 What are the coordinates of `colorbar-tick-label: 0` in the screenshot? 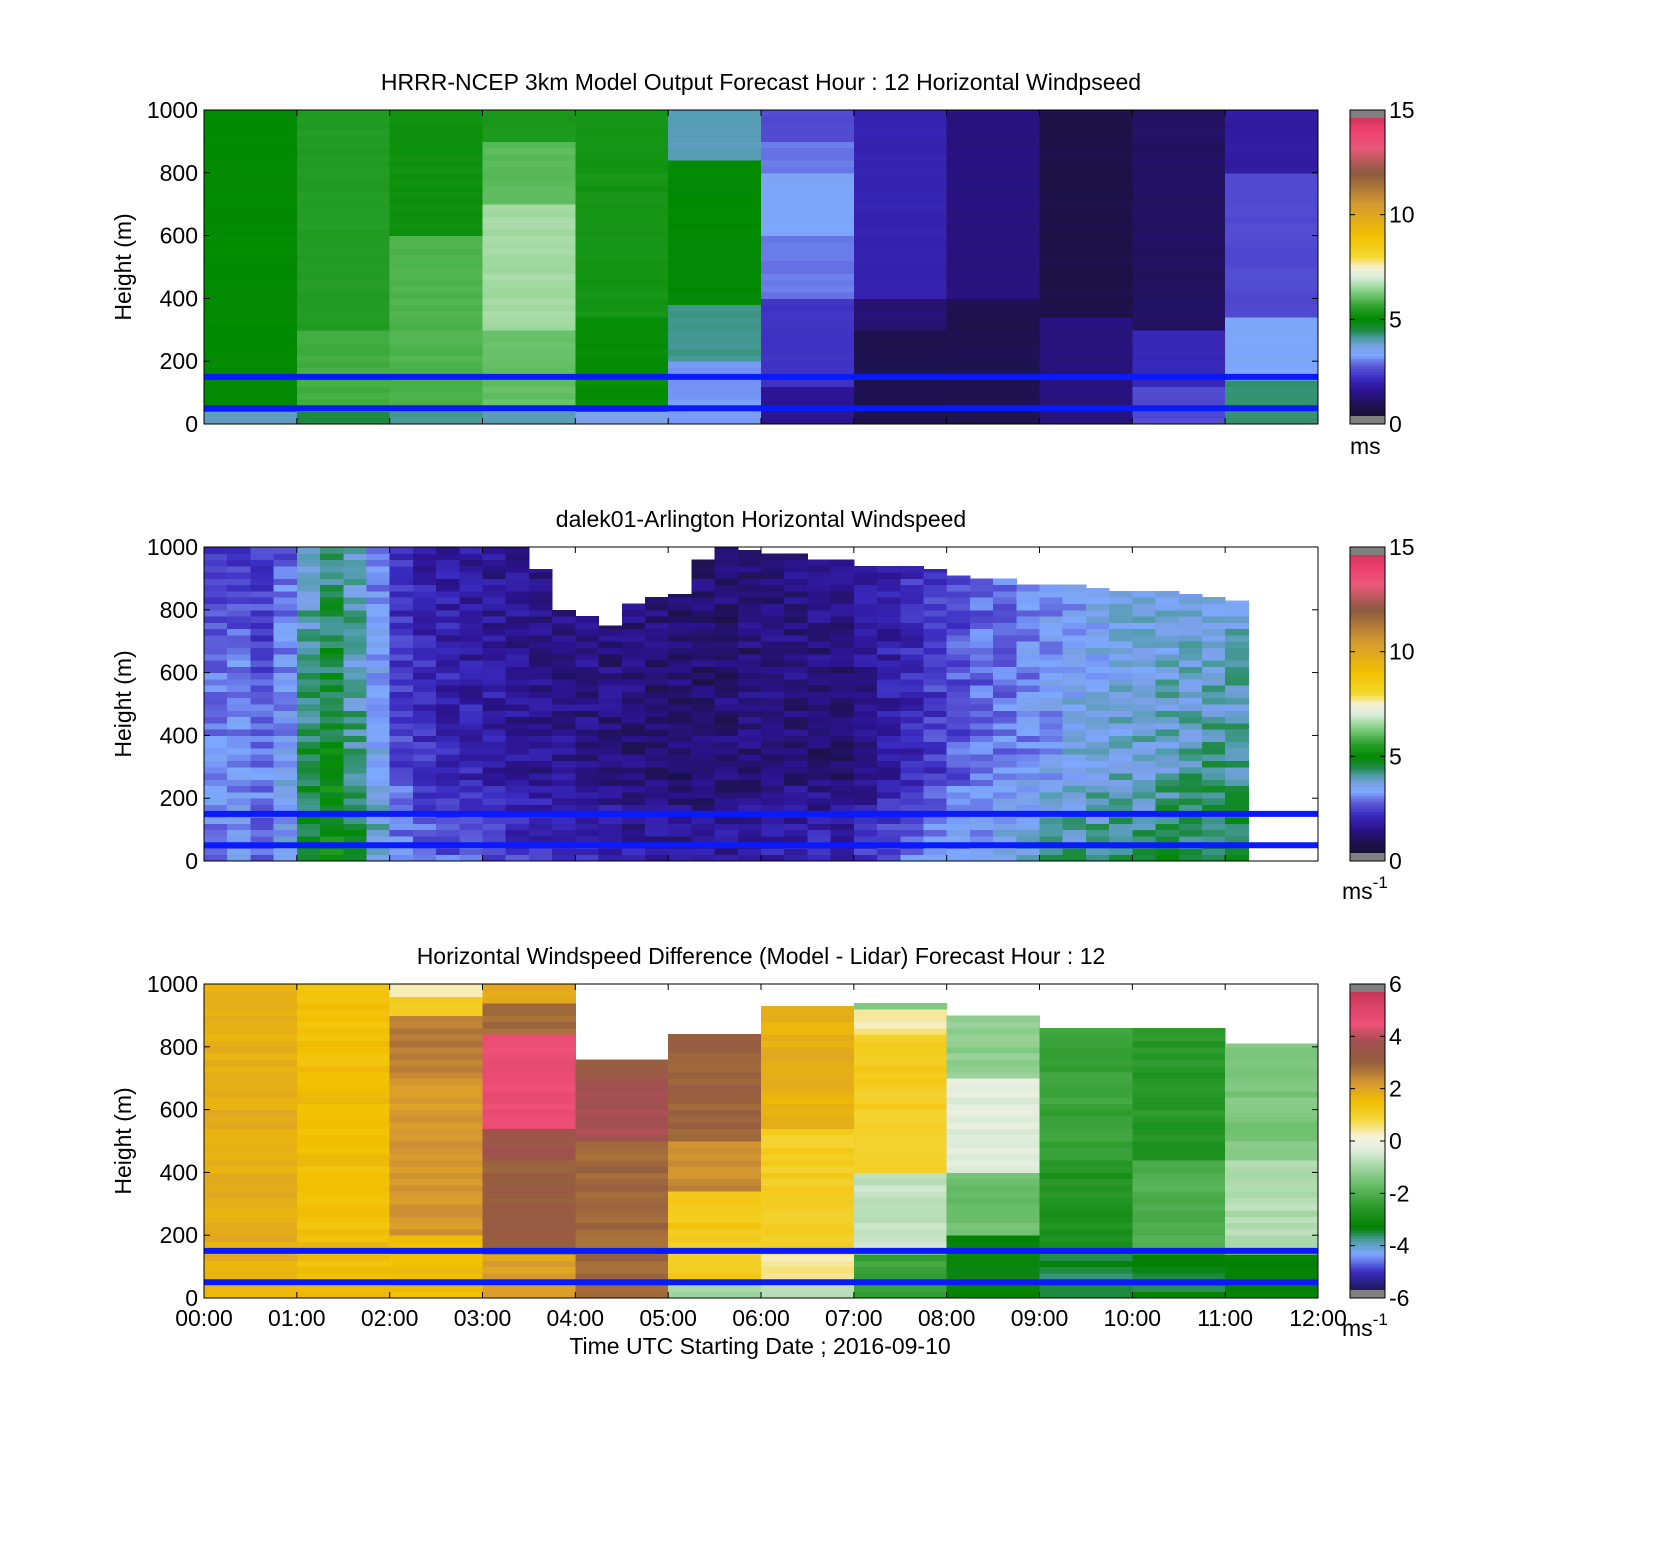 It's located at (1395, 861).